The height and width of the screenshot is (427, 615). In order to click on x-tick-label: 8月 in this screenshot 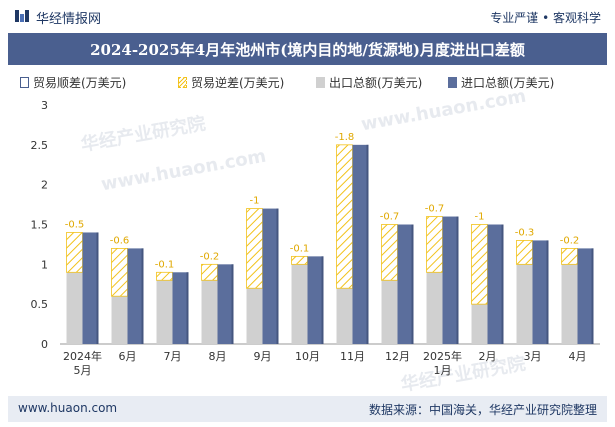, I will do `click(218, 356)`.